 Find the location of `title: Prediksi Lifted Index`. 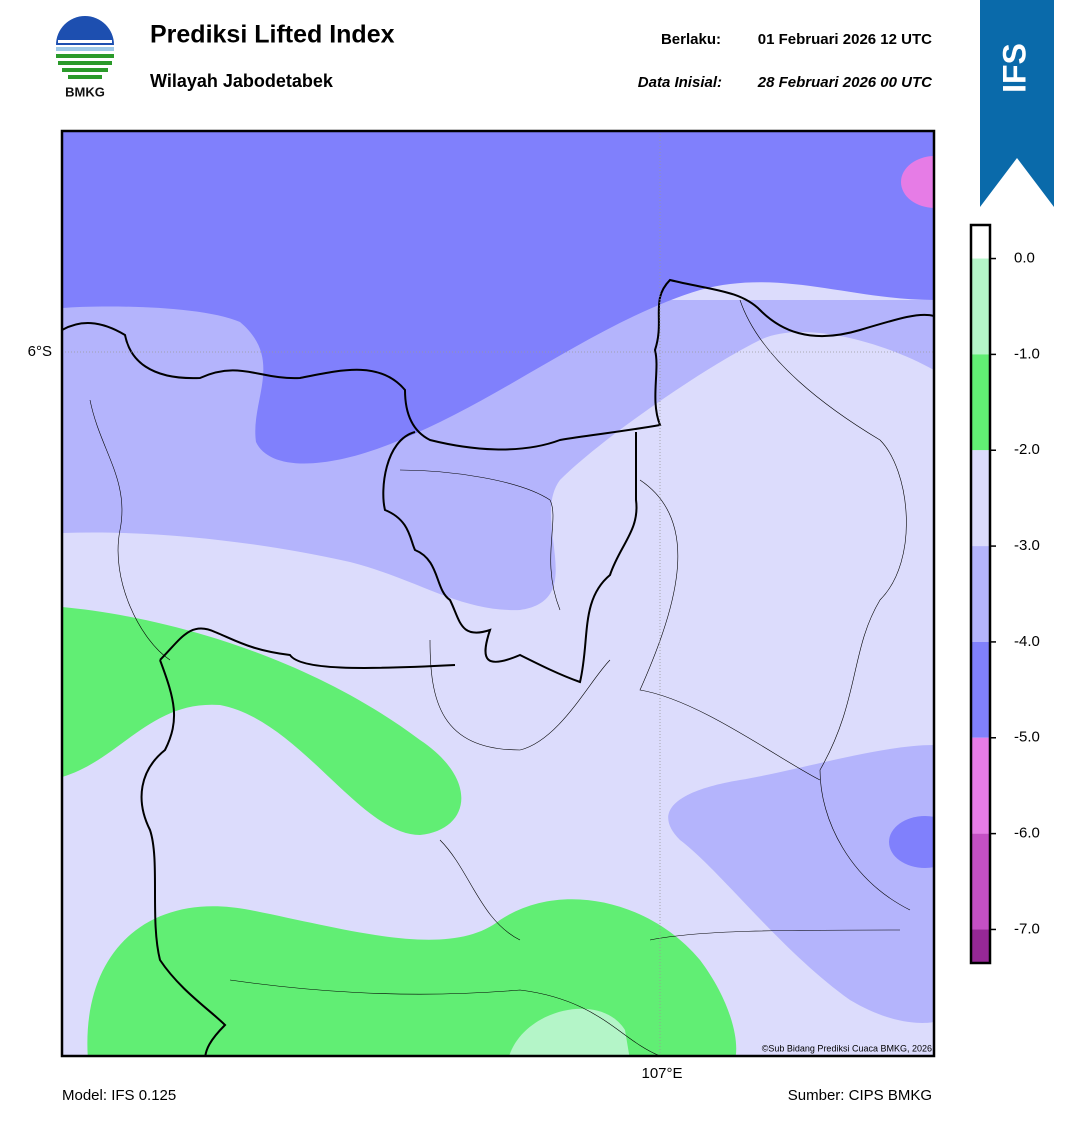

title: Prediksi Lifted Index is located at coordinates (272, 35).